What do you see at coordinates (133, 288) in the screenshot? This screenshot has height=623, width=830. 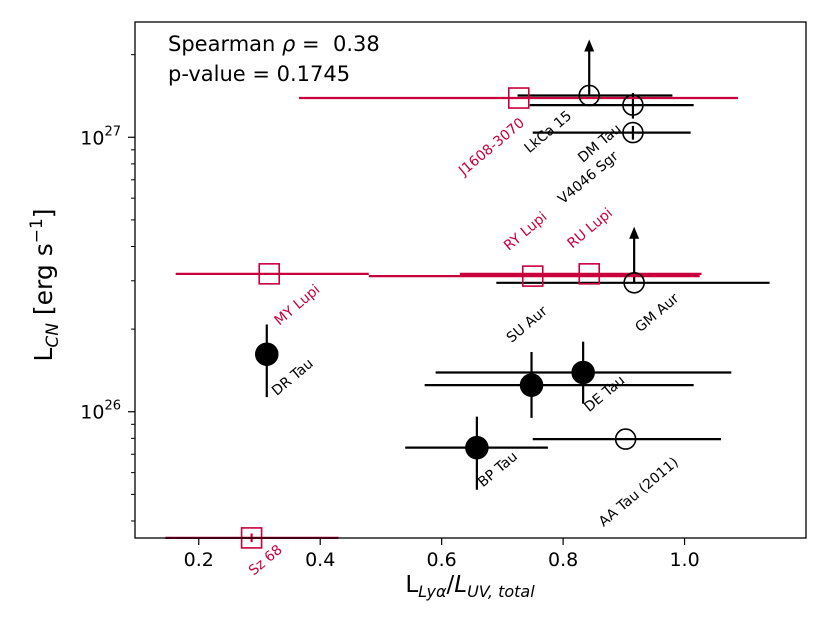 I see `y-minor-ticks` at bounding box center [133, 288].